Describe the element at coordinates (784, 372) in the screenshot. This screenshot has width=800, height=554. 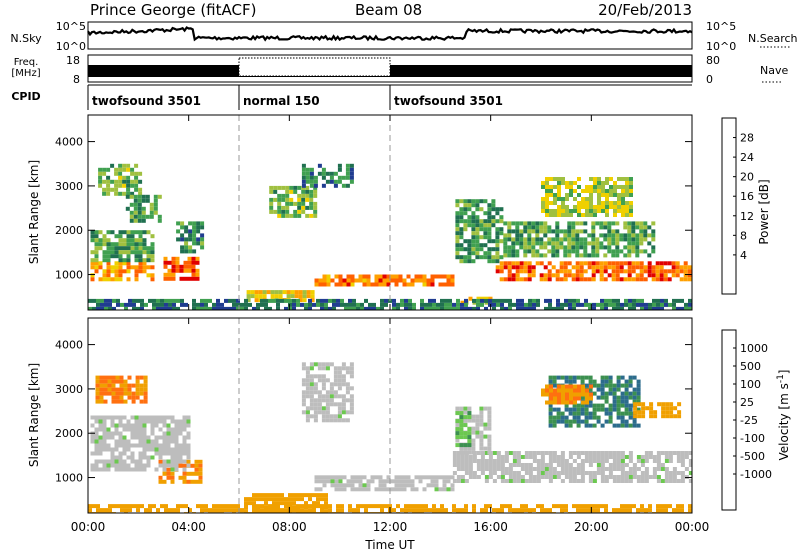
I see `velocity-colorbar-label-end: ]` at that location.